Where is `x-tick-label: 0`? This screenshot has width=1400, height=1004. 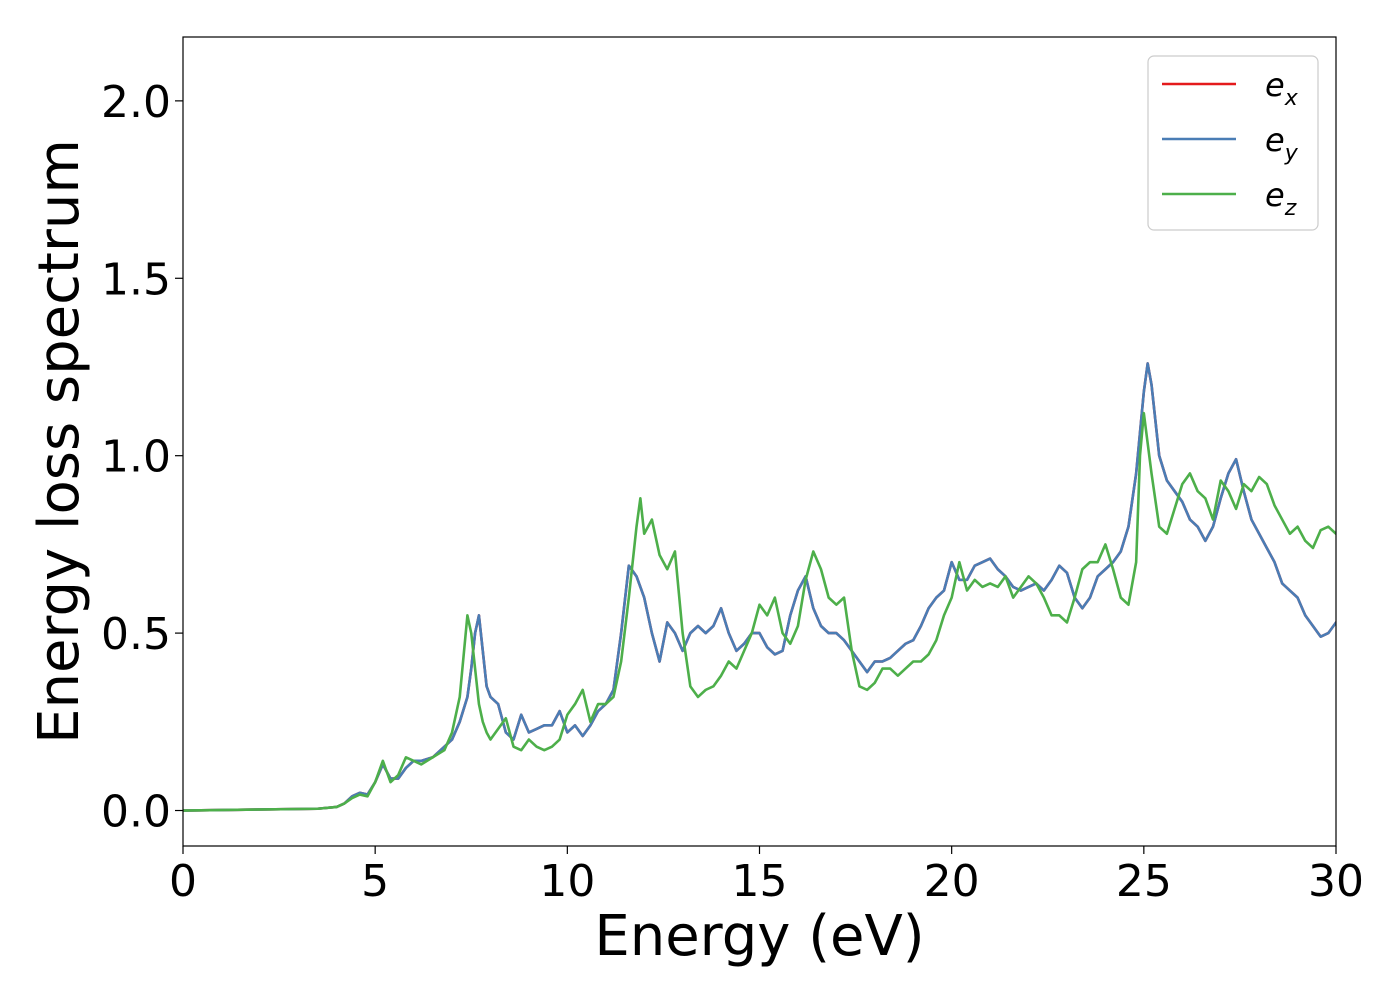
x-tick-label: 0 is located at coordinates (183, 881).